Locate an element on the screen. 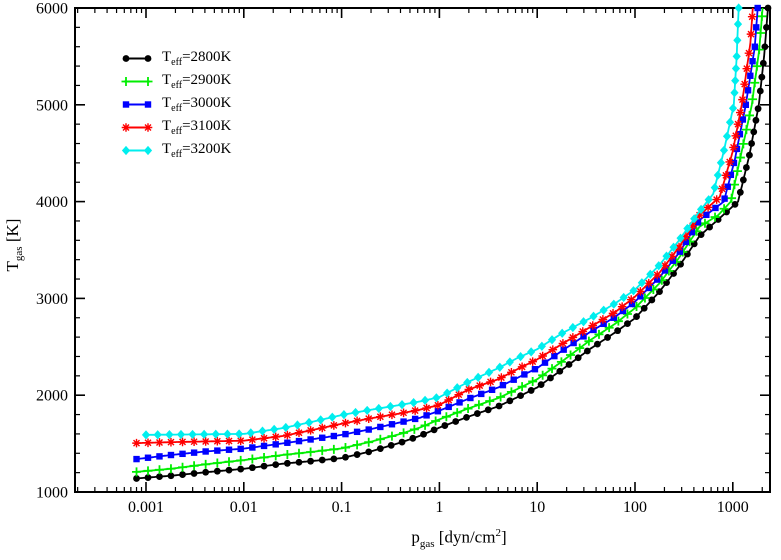  legend-swatch-circle is located at coordinates (137, 58).